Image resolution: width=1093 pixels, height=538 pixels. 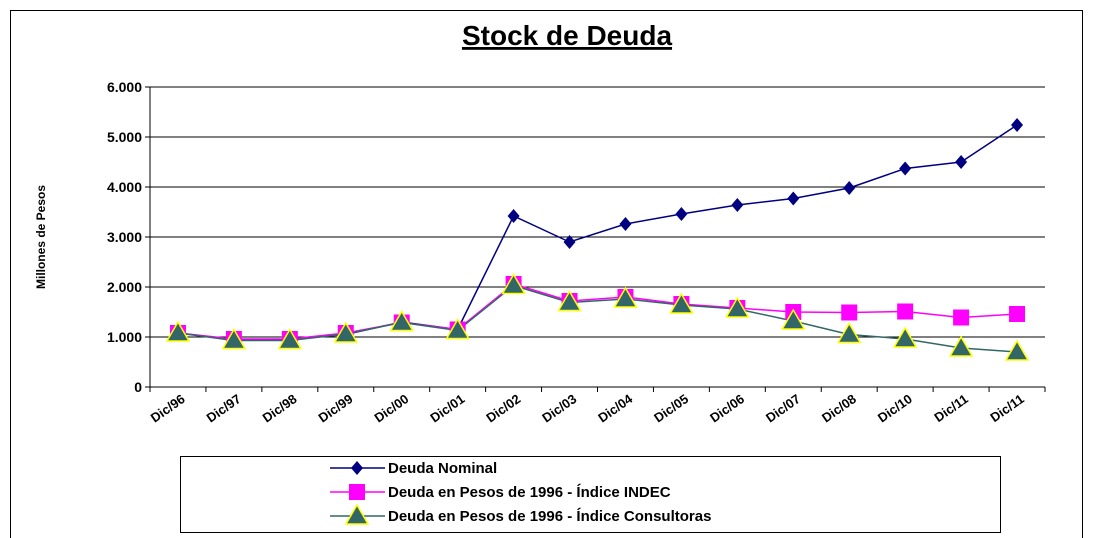 I want to click on y-tick-label: 2.000, so click(x=124, y=287).